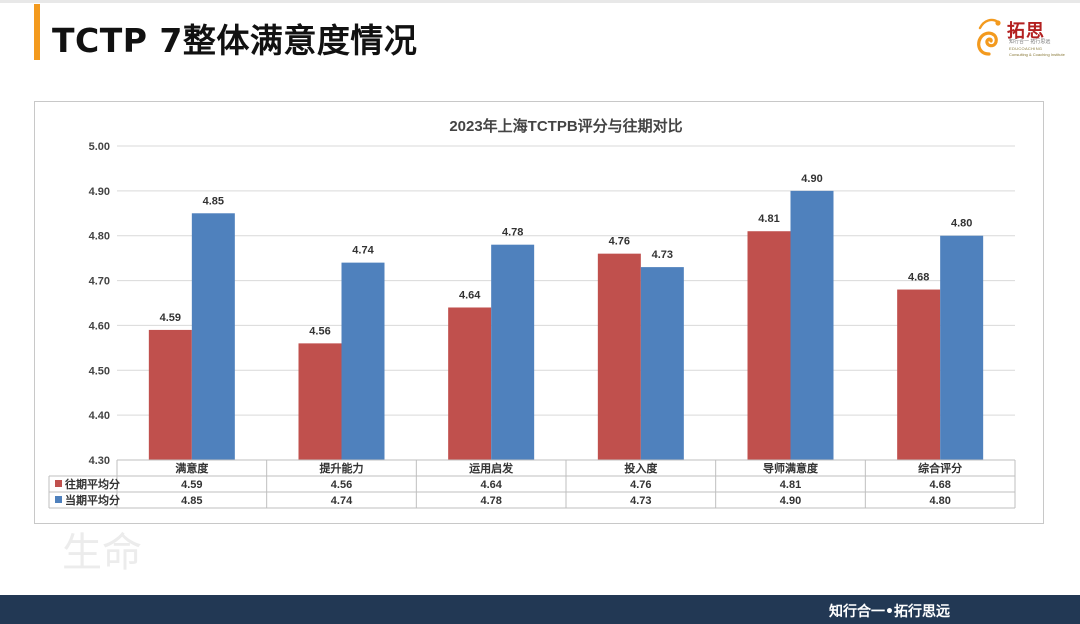 This screenshot has height=624, width=1080. What do you see at coordinates (191, 485) in the screenshot?
I see `table-value: 4.59` at bounding box center [191, 485].